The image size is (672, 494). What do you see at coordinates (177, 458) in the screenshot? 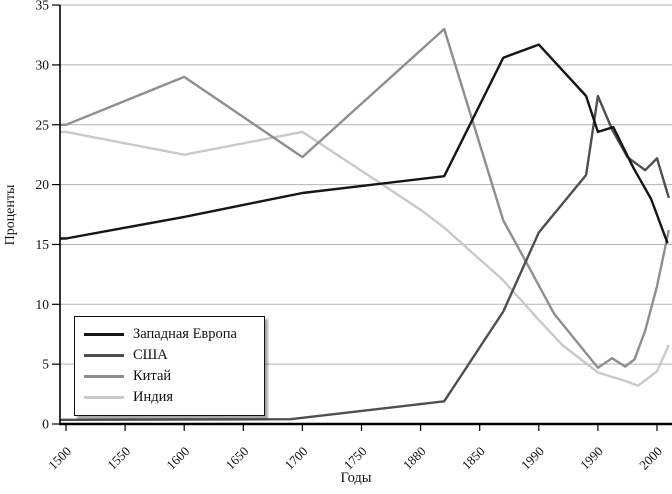
I see `x-tick-label: 1600` at bounding box center [177, 458].